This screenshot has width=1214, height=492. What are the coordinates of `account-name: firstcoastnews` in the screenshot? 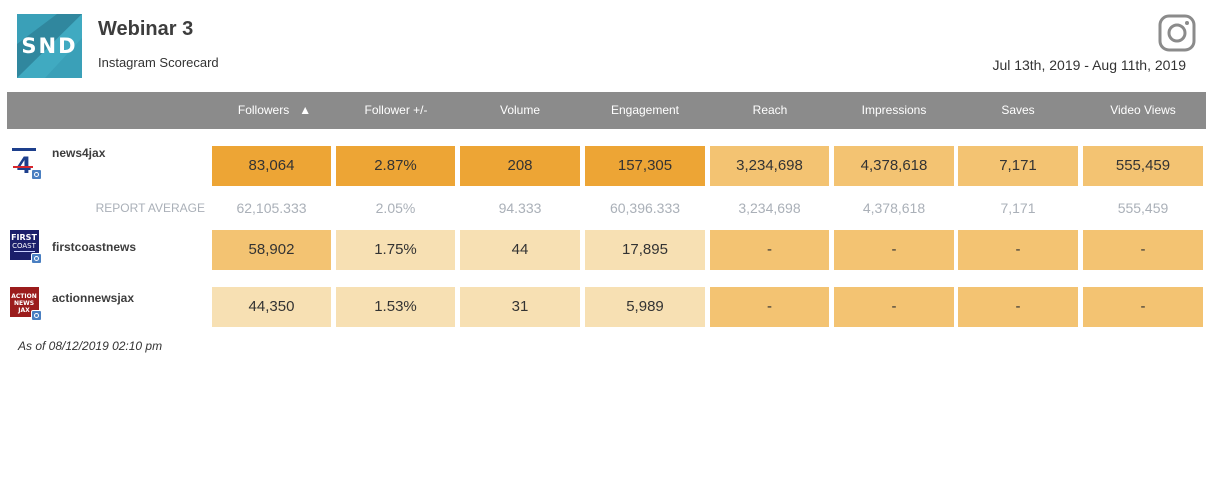 It's located at (94, 247).